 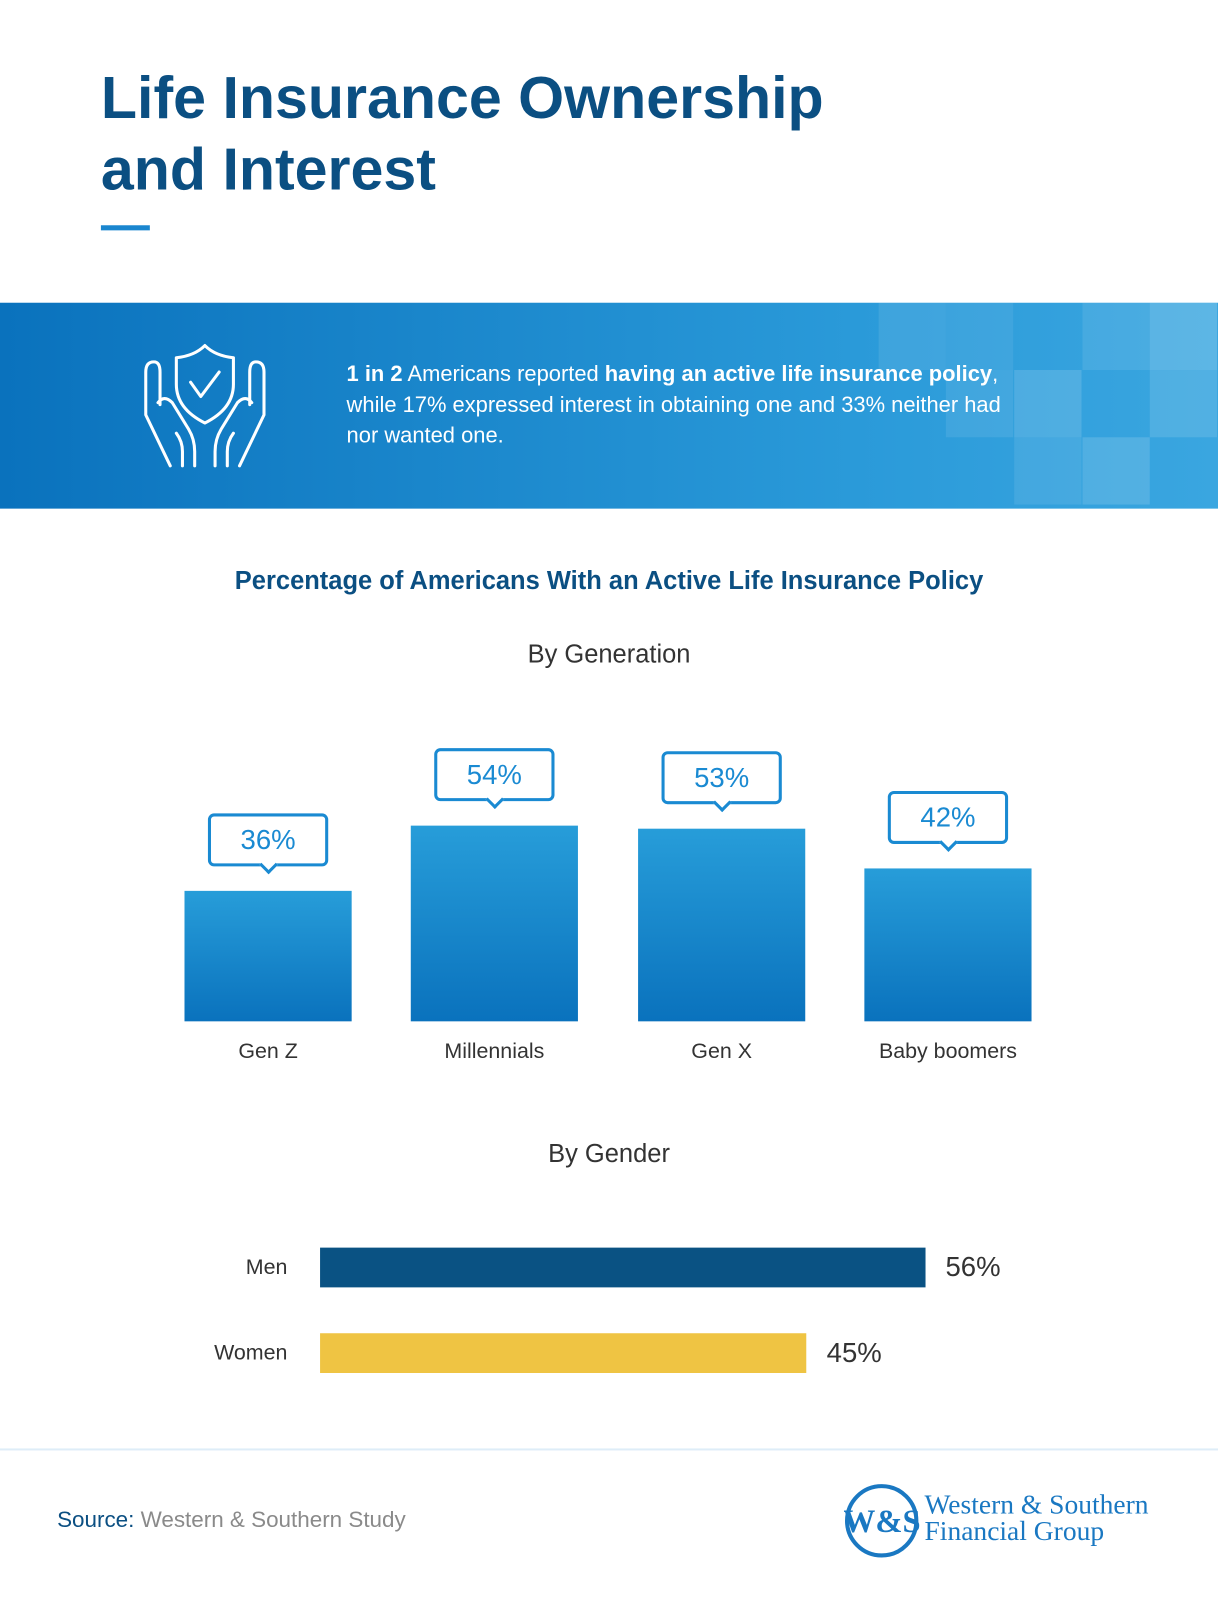 I want to click on data-label: 42%, so click(x=948, y=818).